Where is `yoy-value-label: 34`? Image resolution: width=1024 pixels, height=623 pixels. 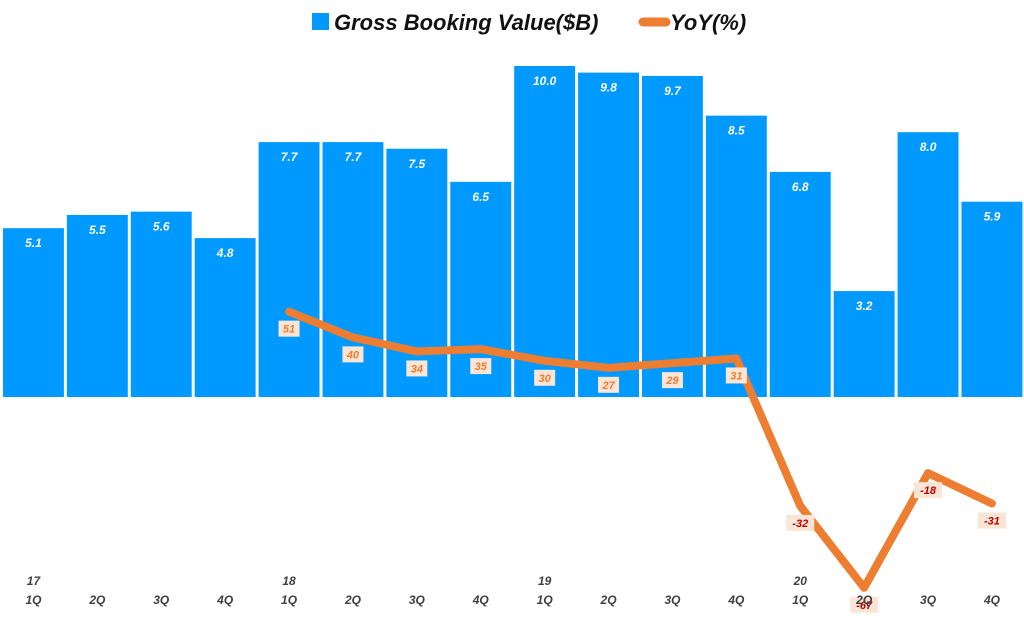
yoy-value-label: 34 is located at coordinates (417, 369).